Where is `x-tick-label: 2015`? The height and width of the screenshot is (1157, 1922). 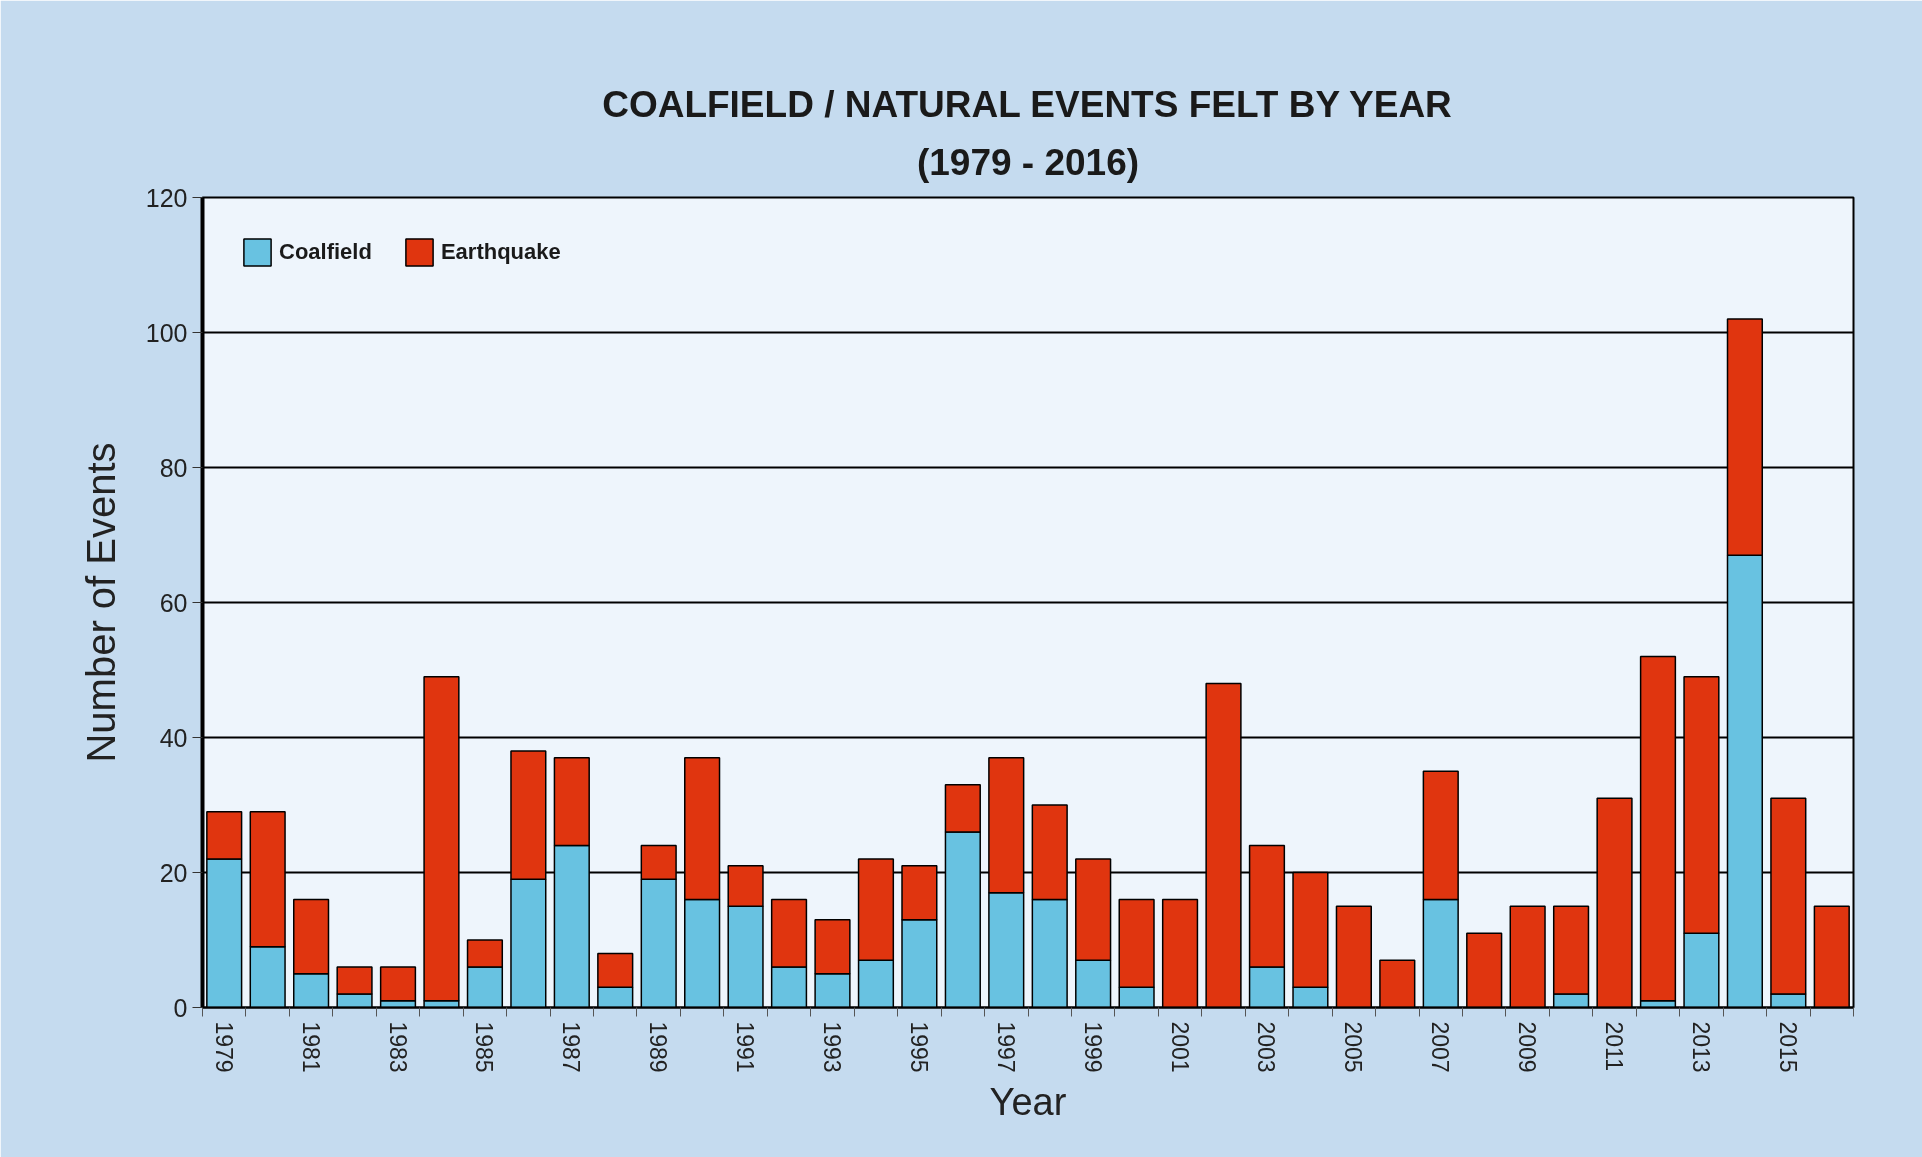
x-tick-label: 2015 is located at coordinates (1787, 1047).